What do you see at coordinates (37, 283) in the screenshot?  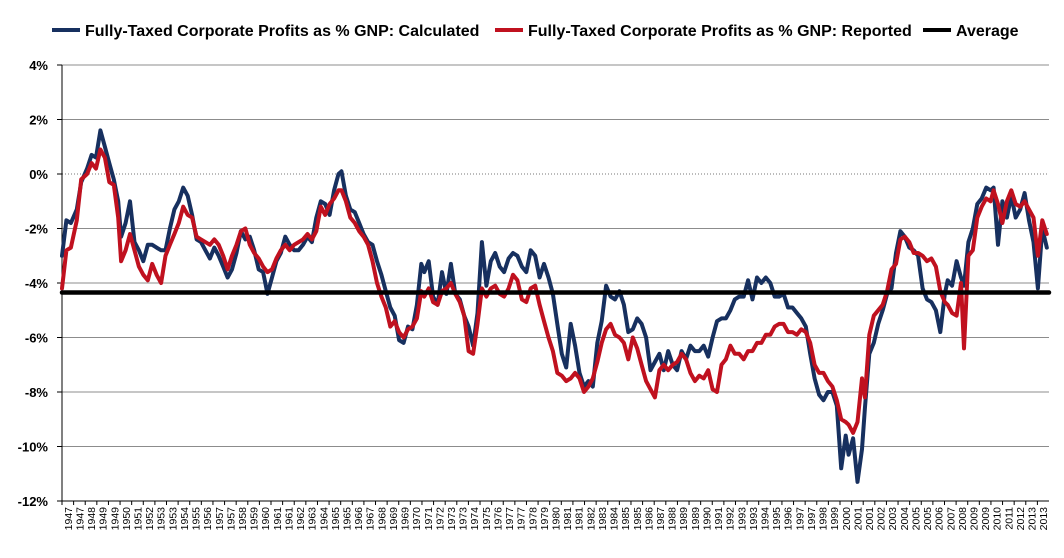 I see `y-tick-label: -4%` at bounding box center [37, 283].